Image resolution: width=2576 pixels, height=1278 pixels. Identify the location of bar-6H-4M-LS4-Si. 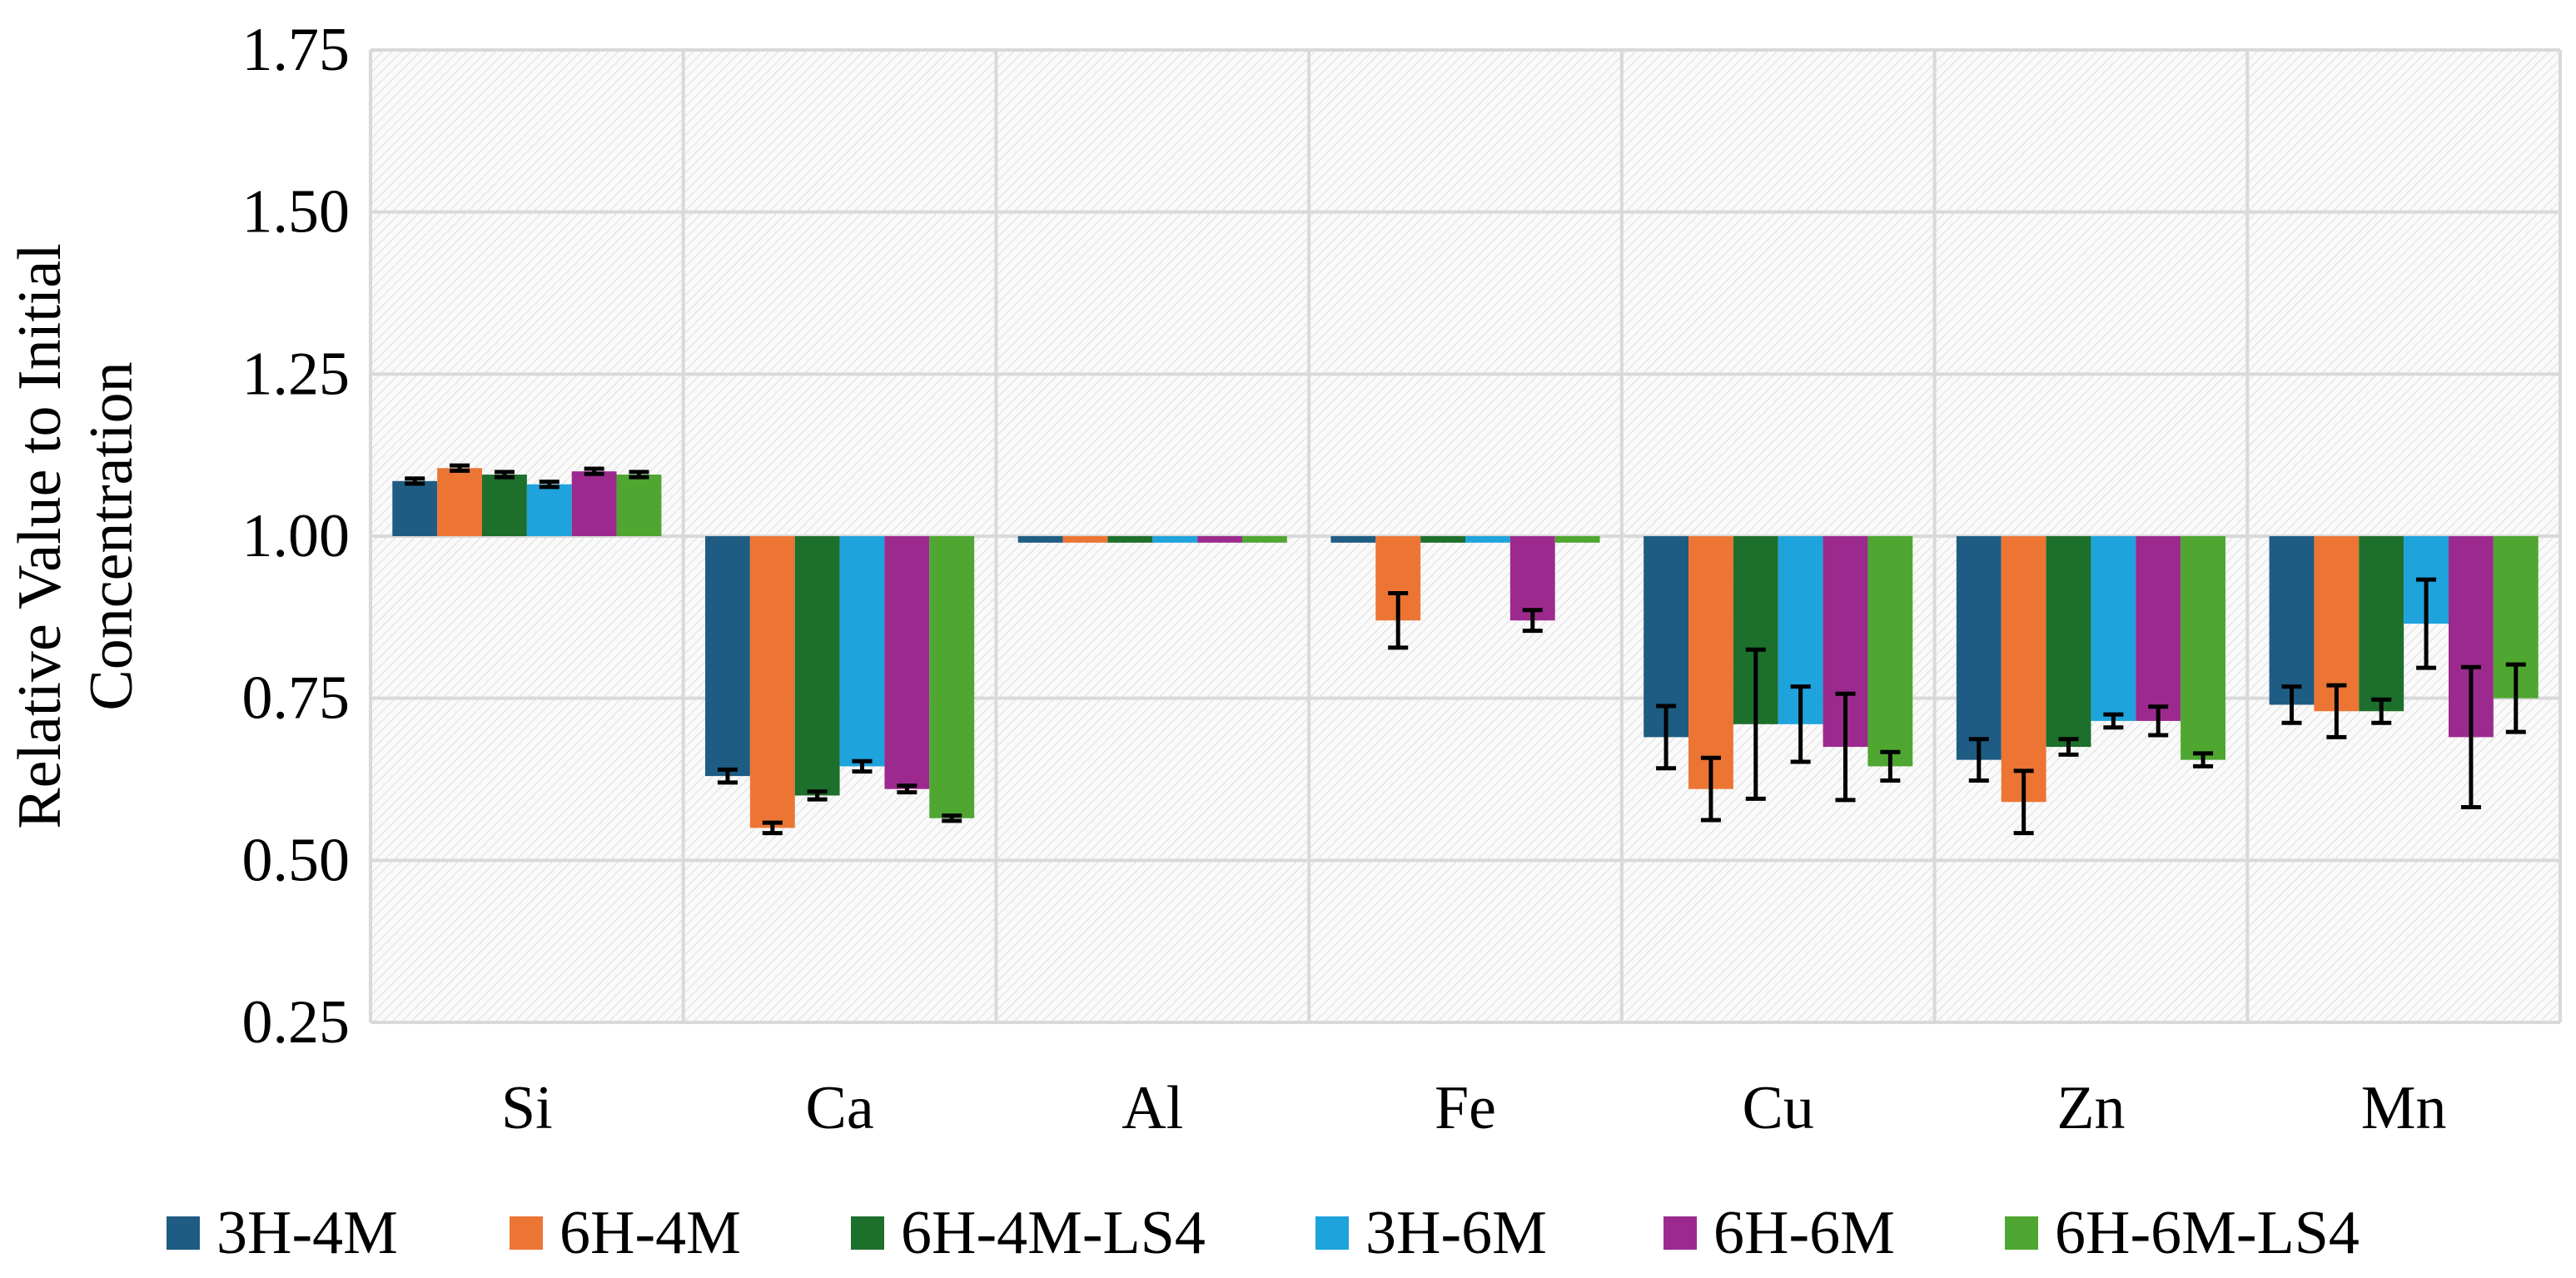
(504, 505).